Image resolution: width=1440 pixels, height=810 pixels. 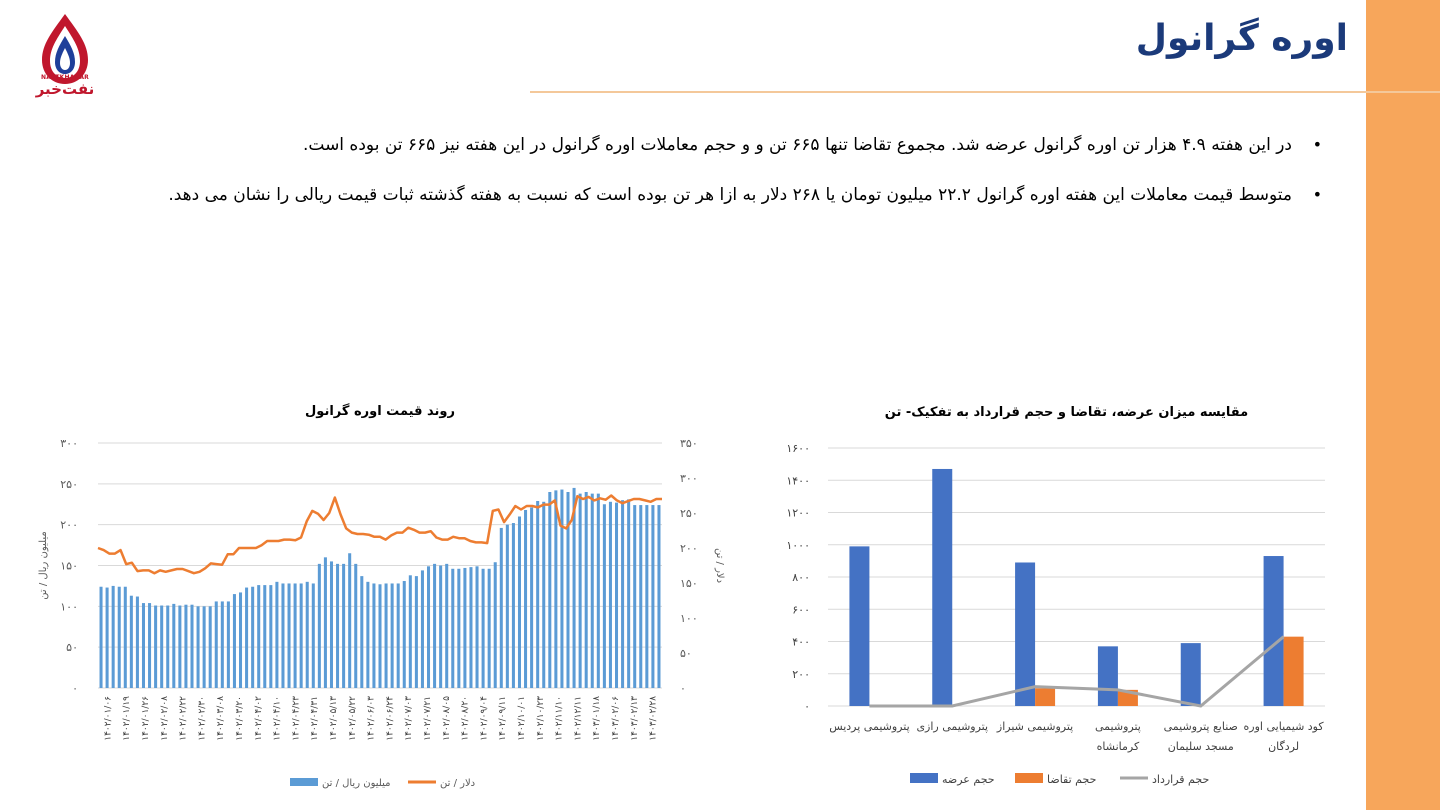 What do you see at coordinates (1045, 697) in the screenshot?
I see `demand-bar` at bounding box center [1045, 697].